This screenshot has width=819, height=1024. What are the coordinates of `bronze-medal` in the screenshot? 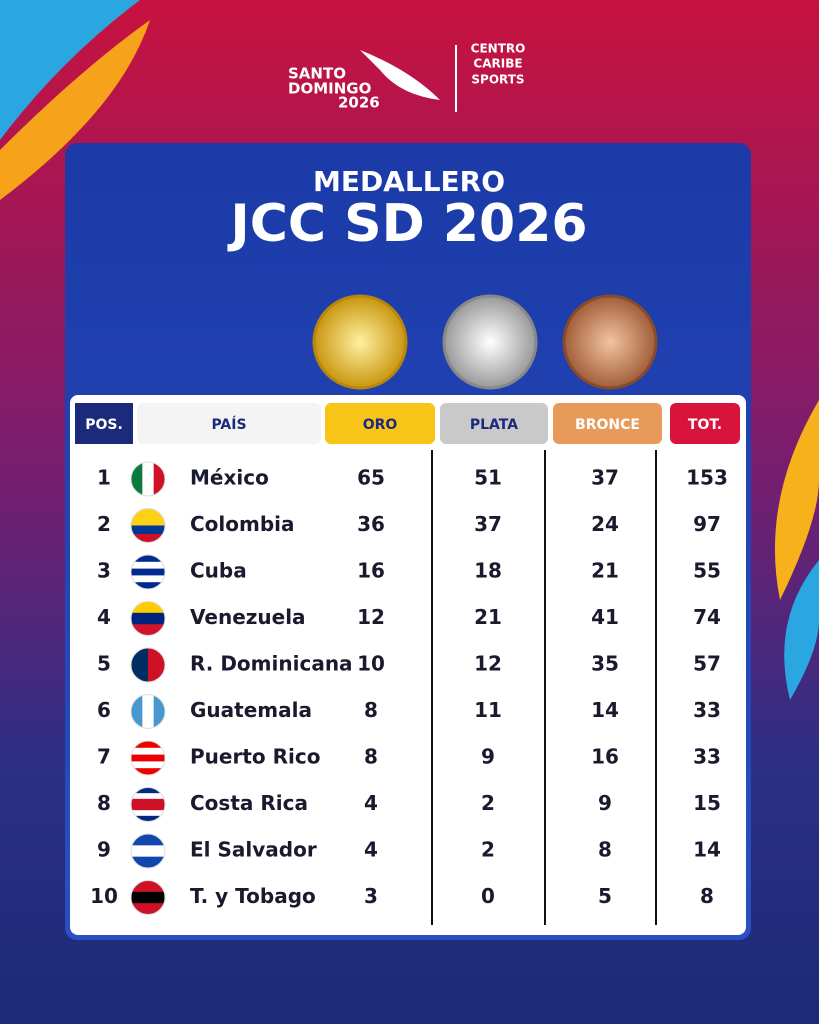 It's located at (610, 342).